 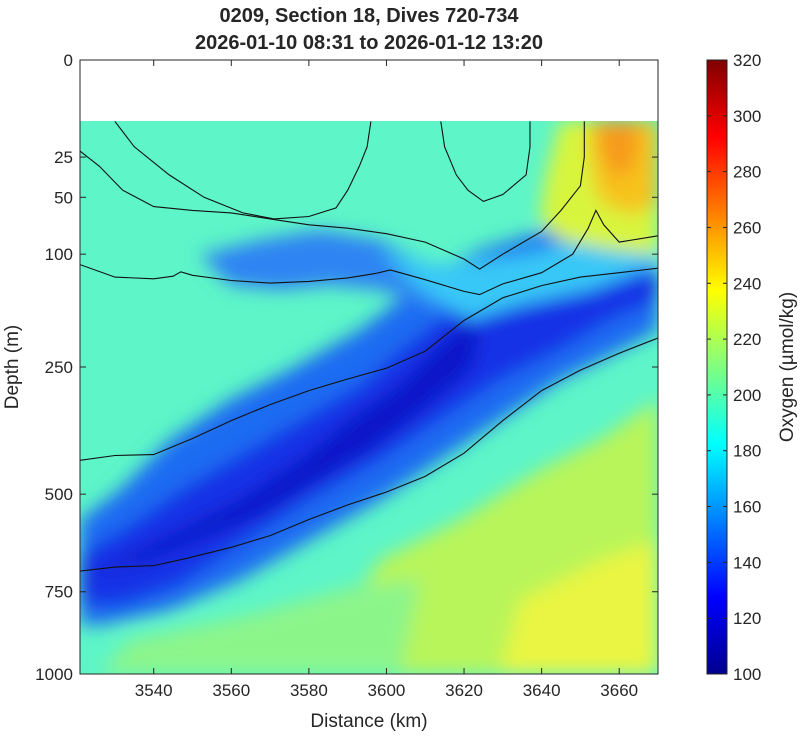 What do you see at coordinates (63, 157) in the screenshot?
I see `y-tick-label: 25` at bounding box center [63, 157].